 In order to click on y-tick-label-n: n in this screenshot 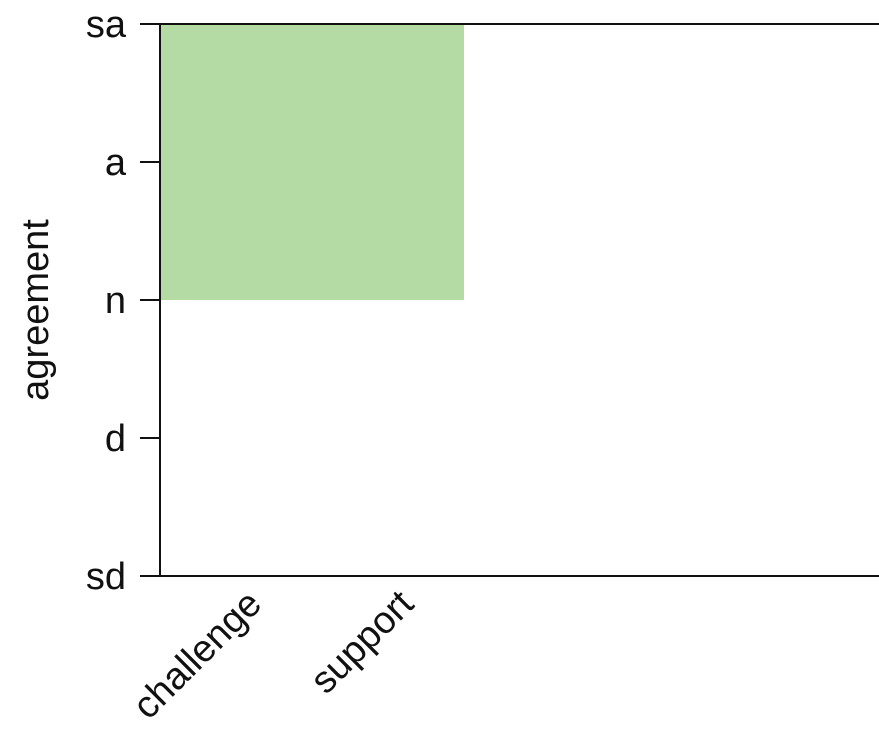, I will do `click(115, 301)`.